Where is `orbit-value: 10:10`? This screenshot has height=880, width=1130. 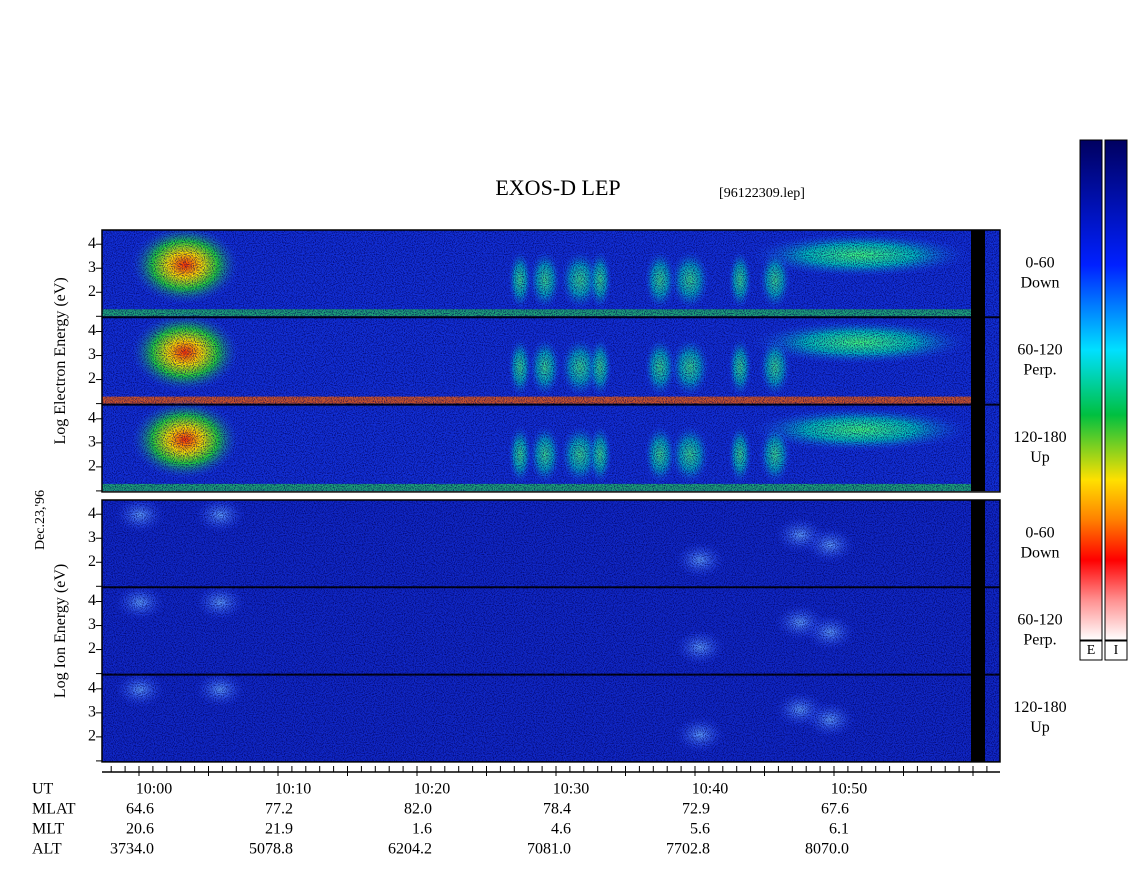 orbit-value: 10:10 is located at coordinates (293, 789).